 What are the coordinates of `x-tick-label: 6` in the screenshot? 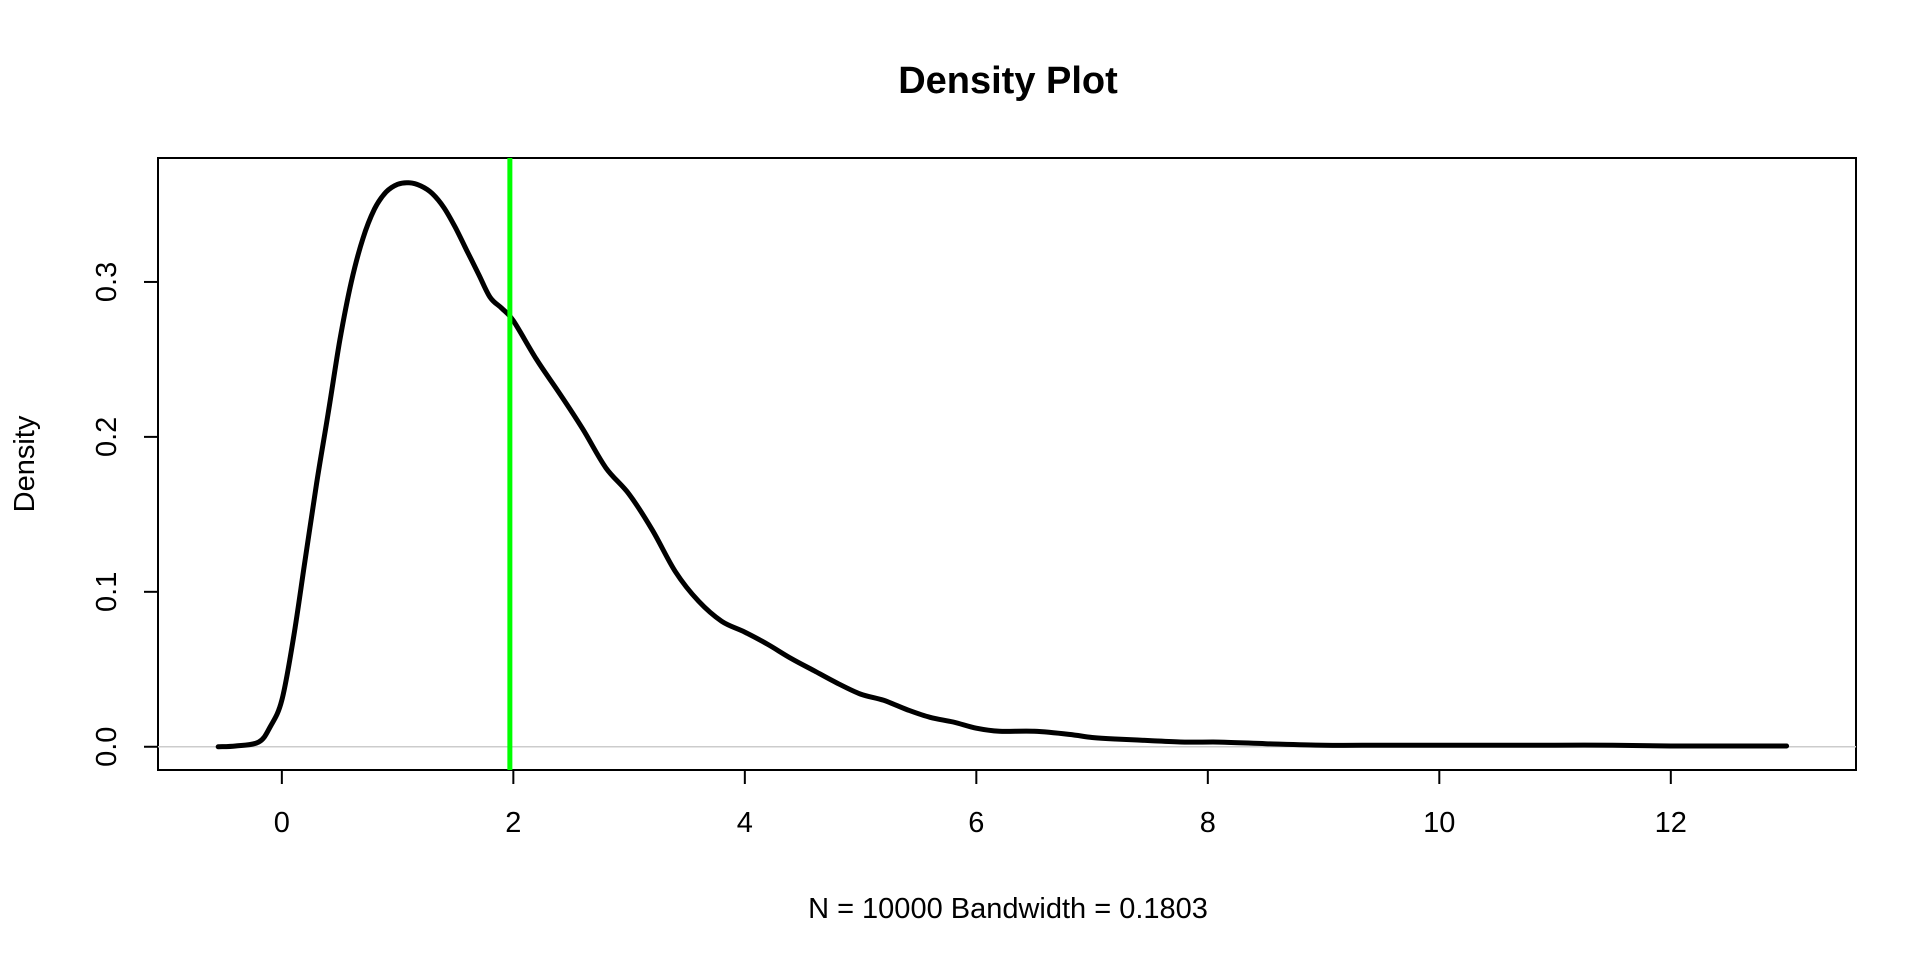 It's located at (976, 823).